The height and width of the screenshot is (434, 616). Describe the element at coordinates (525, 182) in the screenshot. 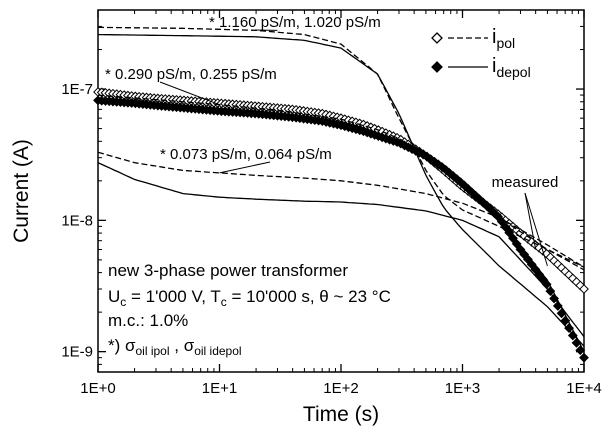

I see `annotation-measured: measured` at that location.